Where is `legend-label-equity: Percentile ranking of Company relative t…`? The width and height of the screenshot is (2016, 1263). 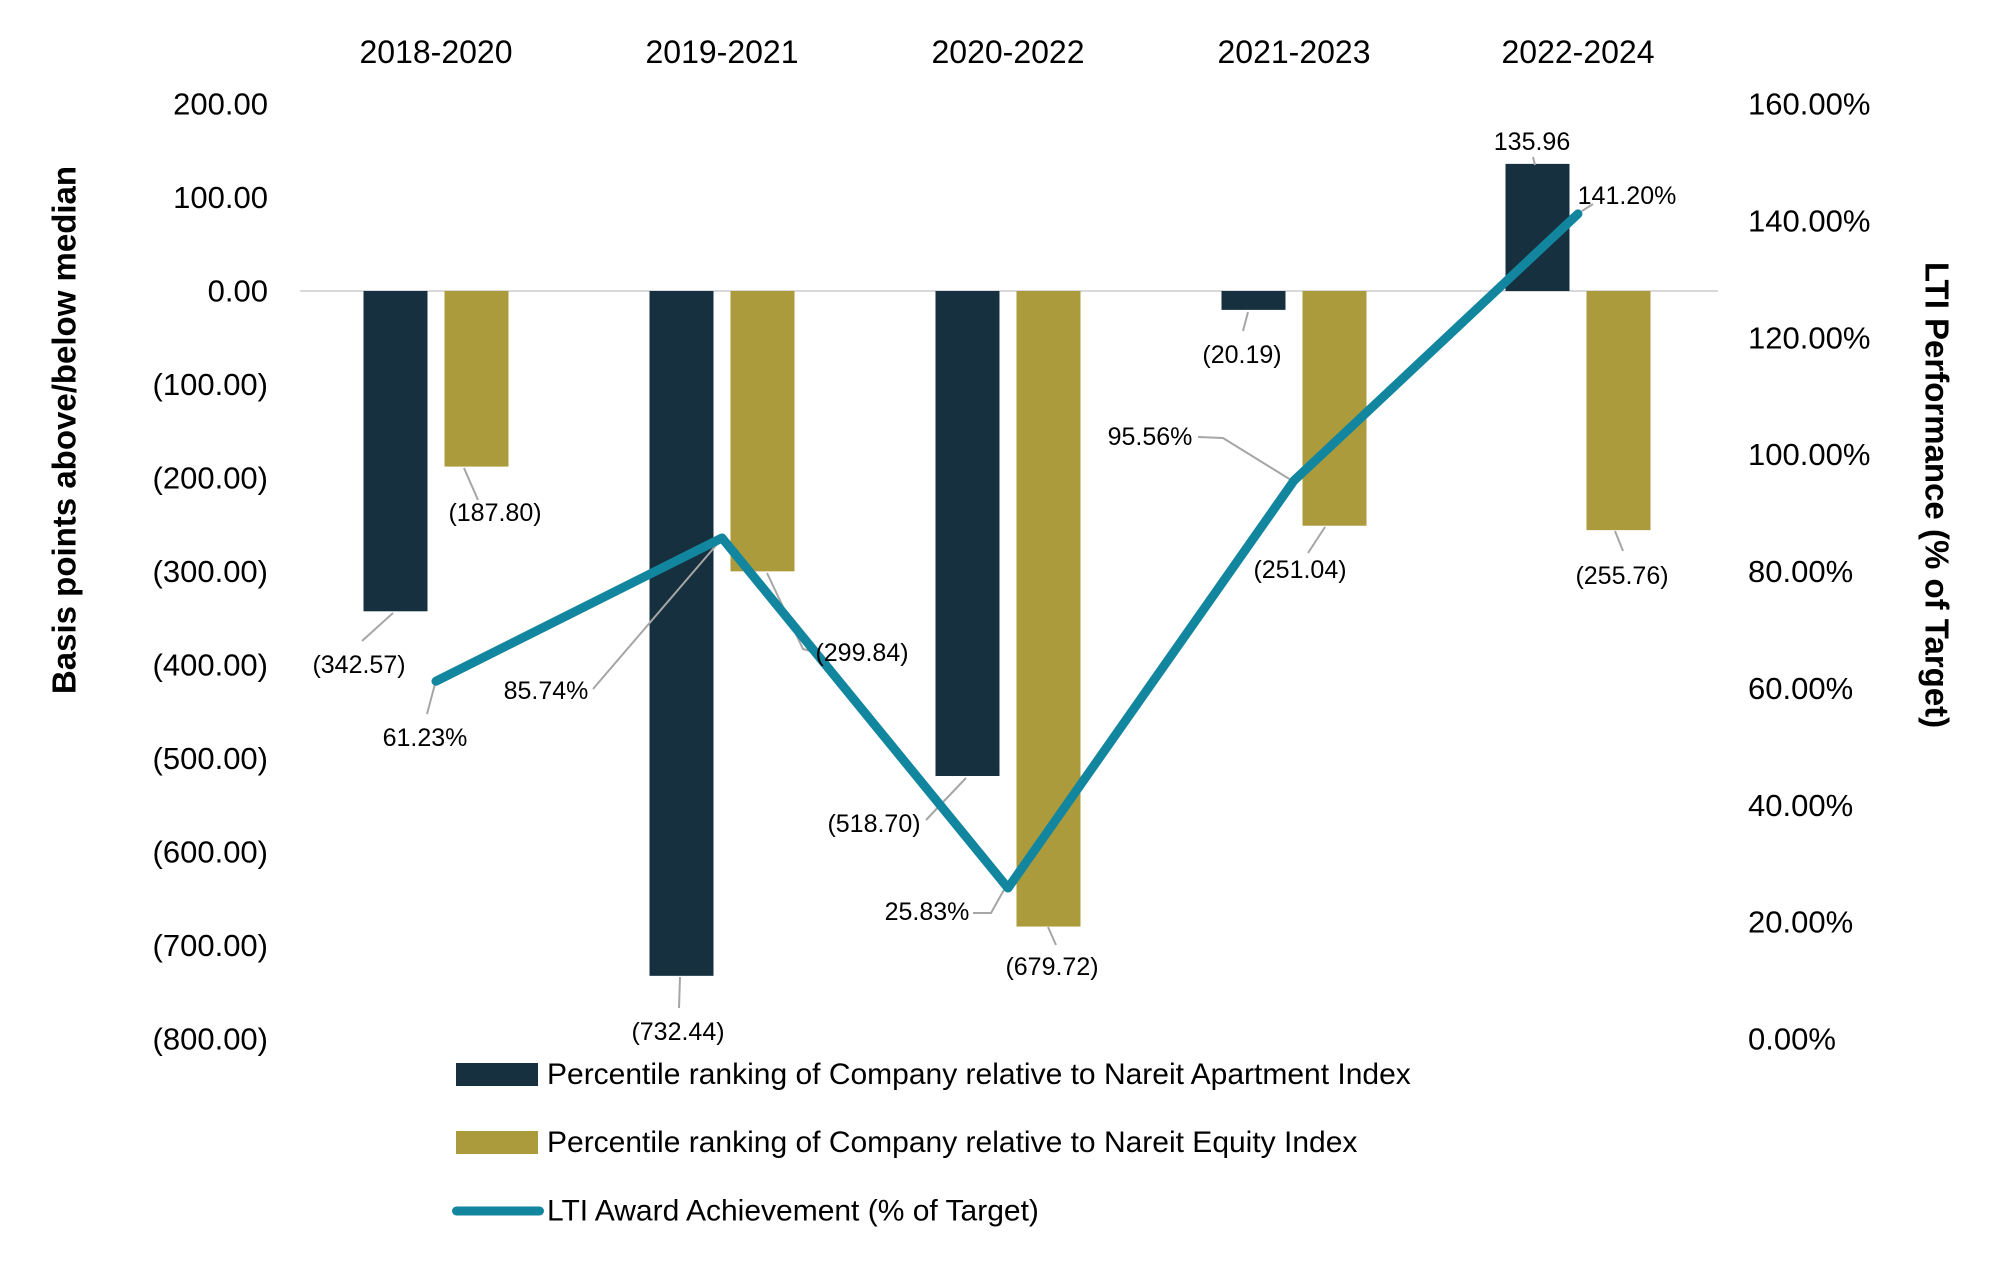 legend-label-equity: Percentile ranking of Company relative t… is located at coordinates (952, 1142).